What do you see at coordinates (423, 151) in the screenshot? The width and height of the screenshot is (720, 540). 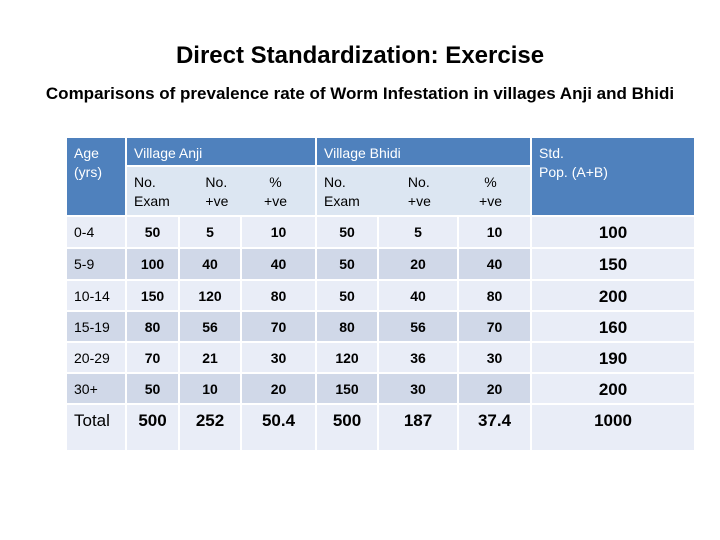 I see `group-header: Village Bhidi` at bounding box center [423, 151].